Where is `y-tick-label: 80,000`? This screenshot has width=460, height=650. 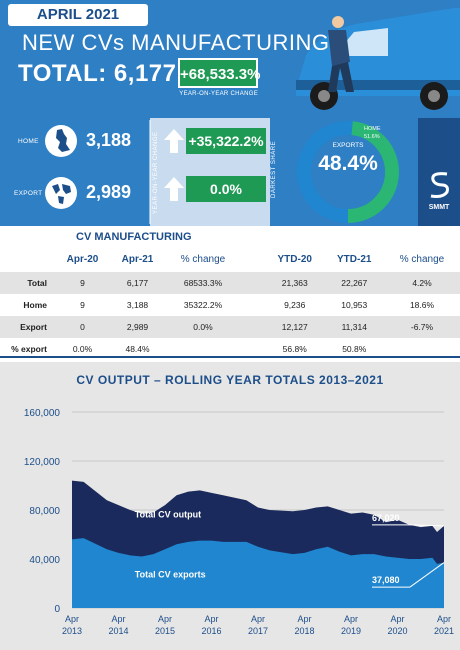
y-tick-label: 80,000 is located at coordinates (44, 511).